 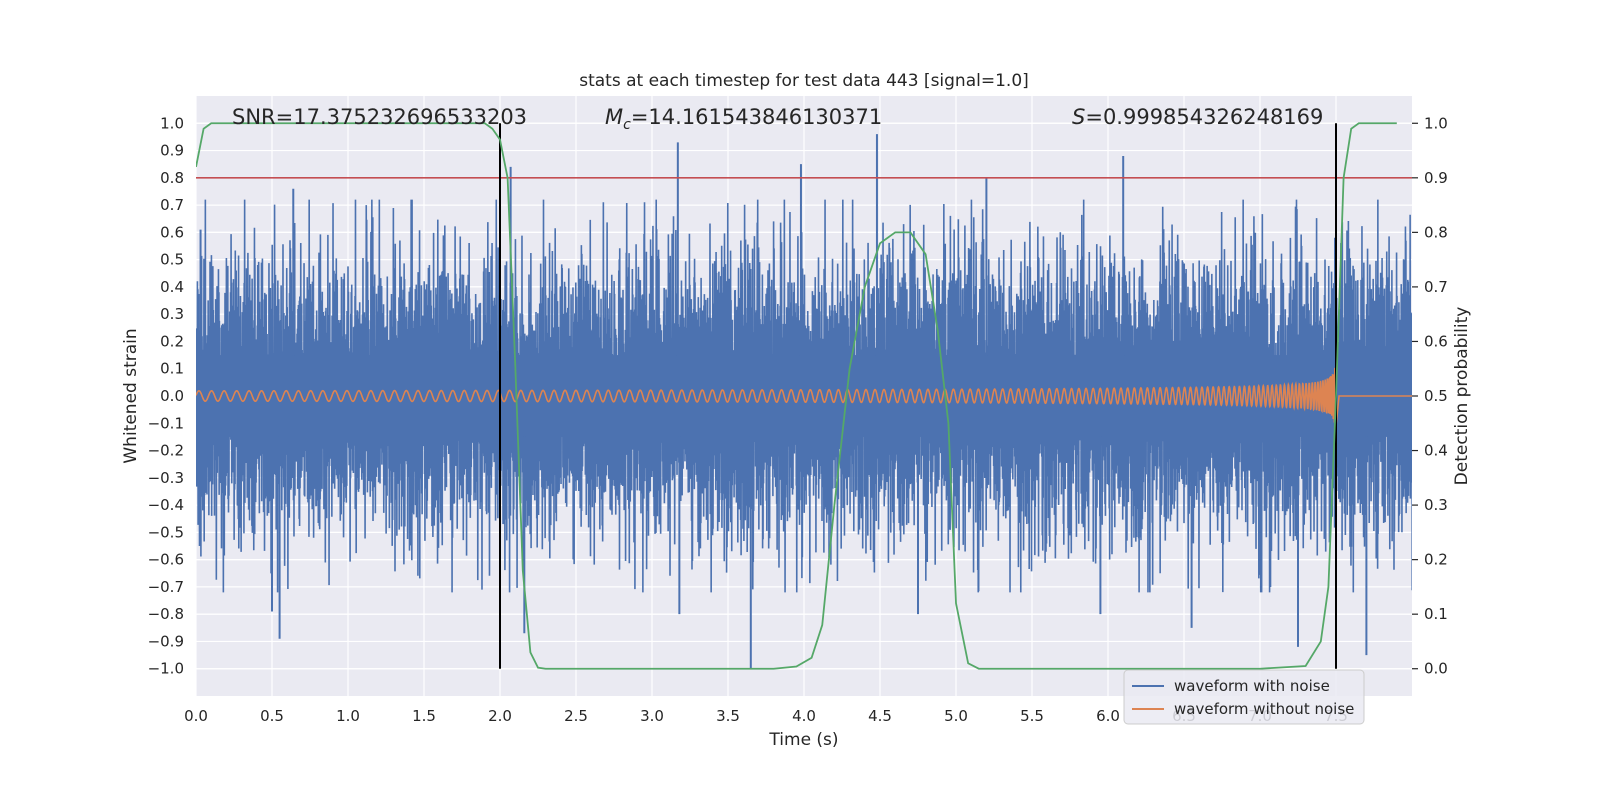 What do you see at coordinates (172, 260) in the screenshot?
I see `y-left-tick-label: 0.5` at bounding box center [172, 260].